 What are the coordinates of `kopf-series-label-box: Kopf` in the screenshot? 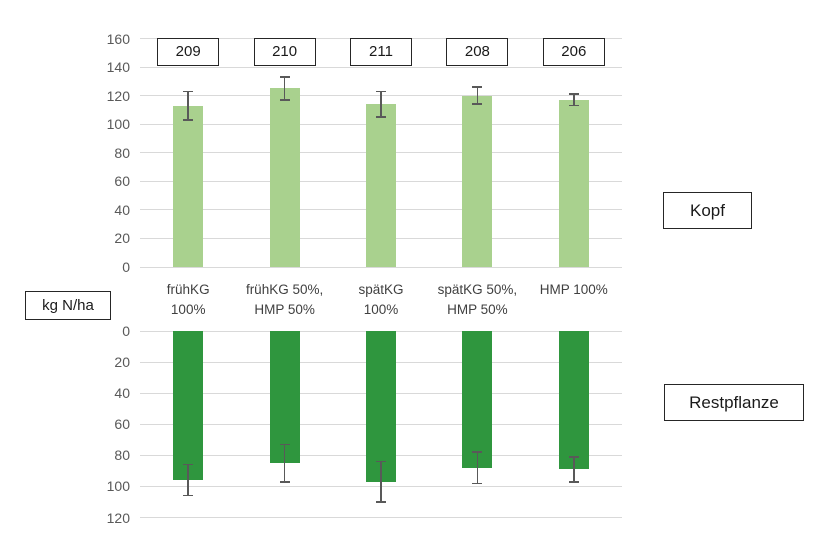 It's located at (707, 210).